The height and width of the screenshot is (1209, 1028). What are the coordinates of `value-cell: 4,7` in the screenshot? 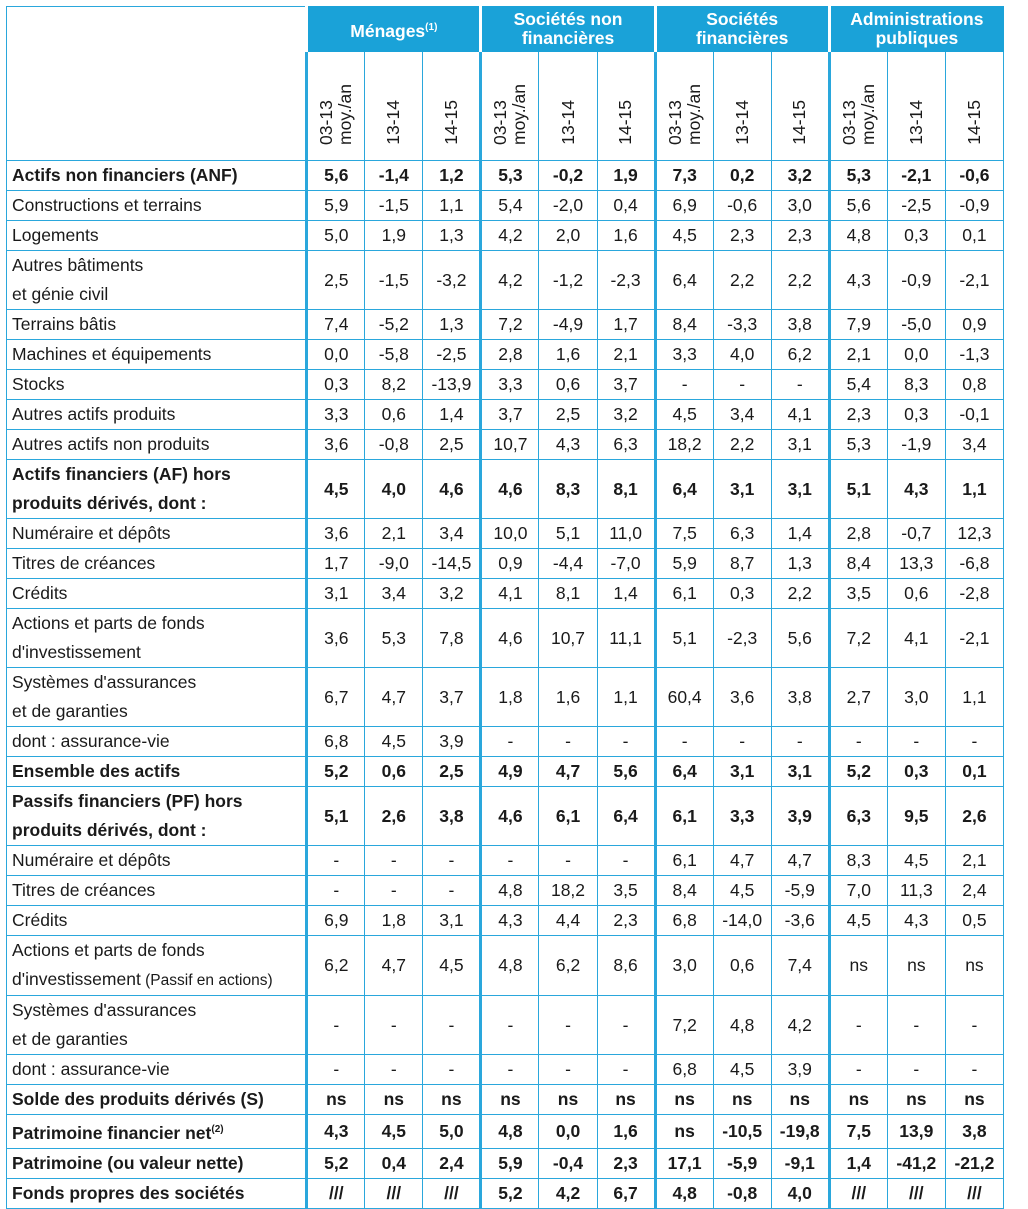 It's located at (800, 860).